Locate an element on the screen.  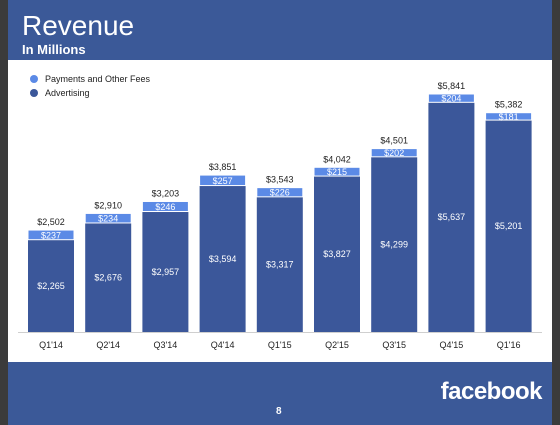
data-label-advertising: $2,265 is located at coordinates (51, 286).